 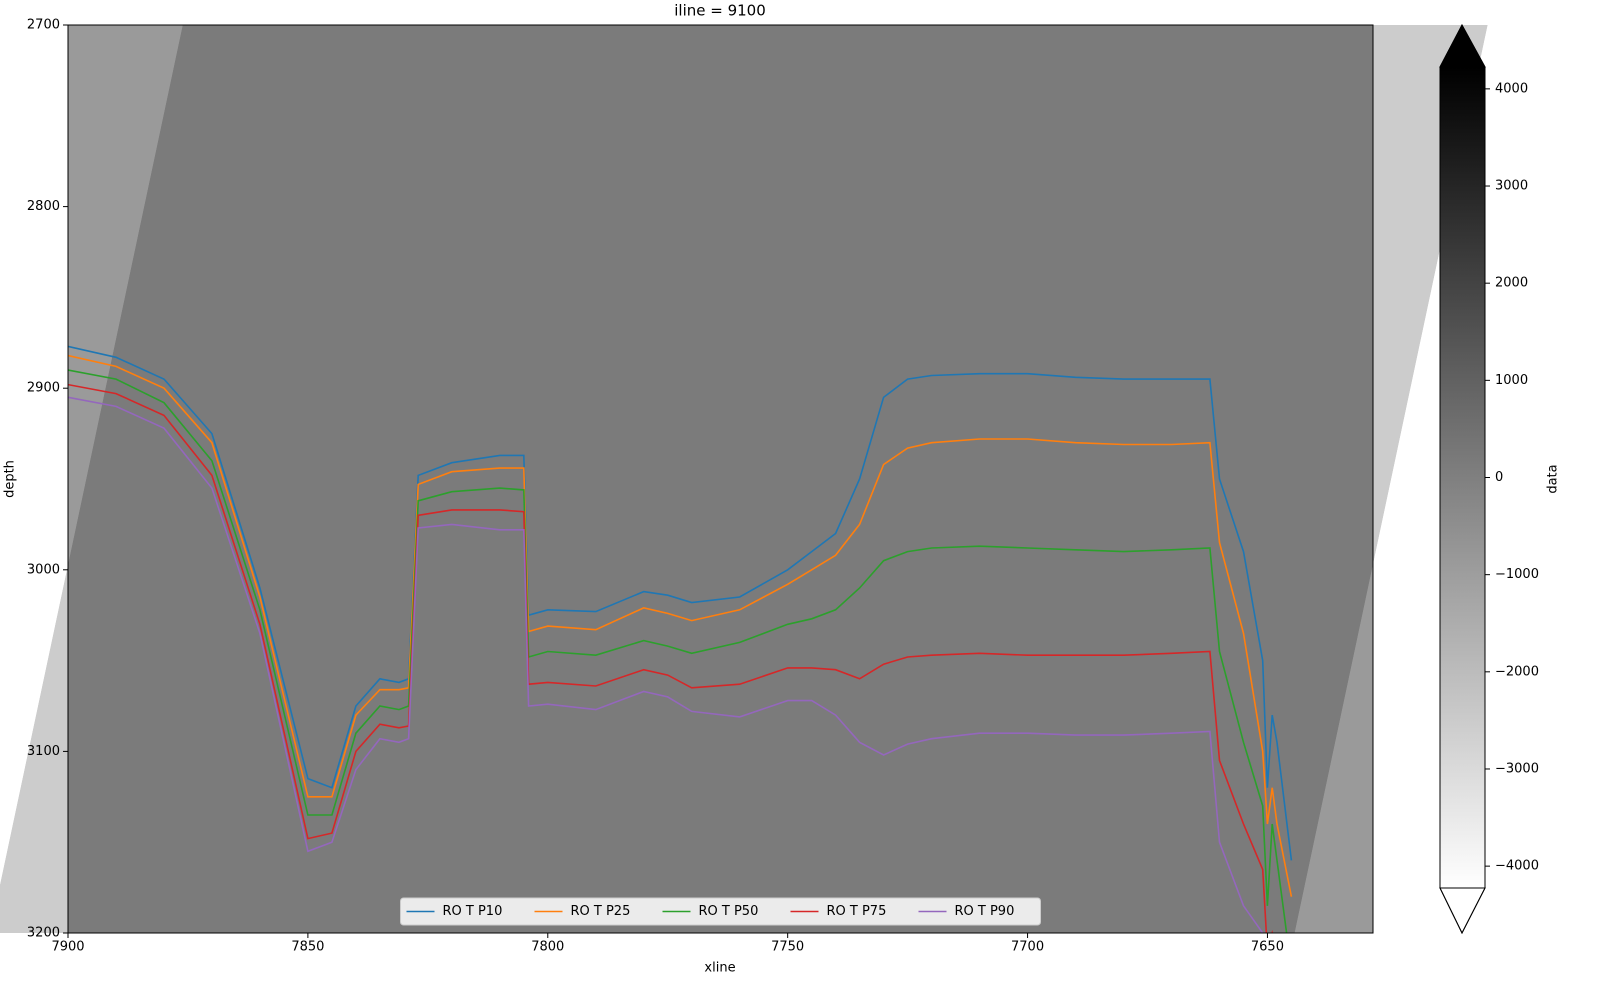 What do you see at coordinates (1517, 866) in the screenshot?
I see `colorbar-tick-label: −4000` at bounding box center [1517, 866].